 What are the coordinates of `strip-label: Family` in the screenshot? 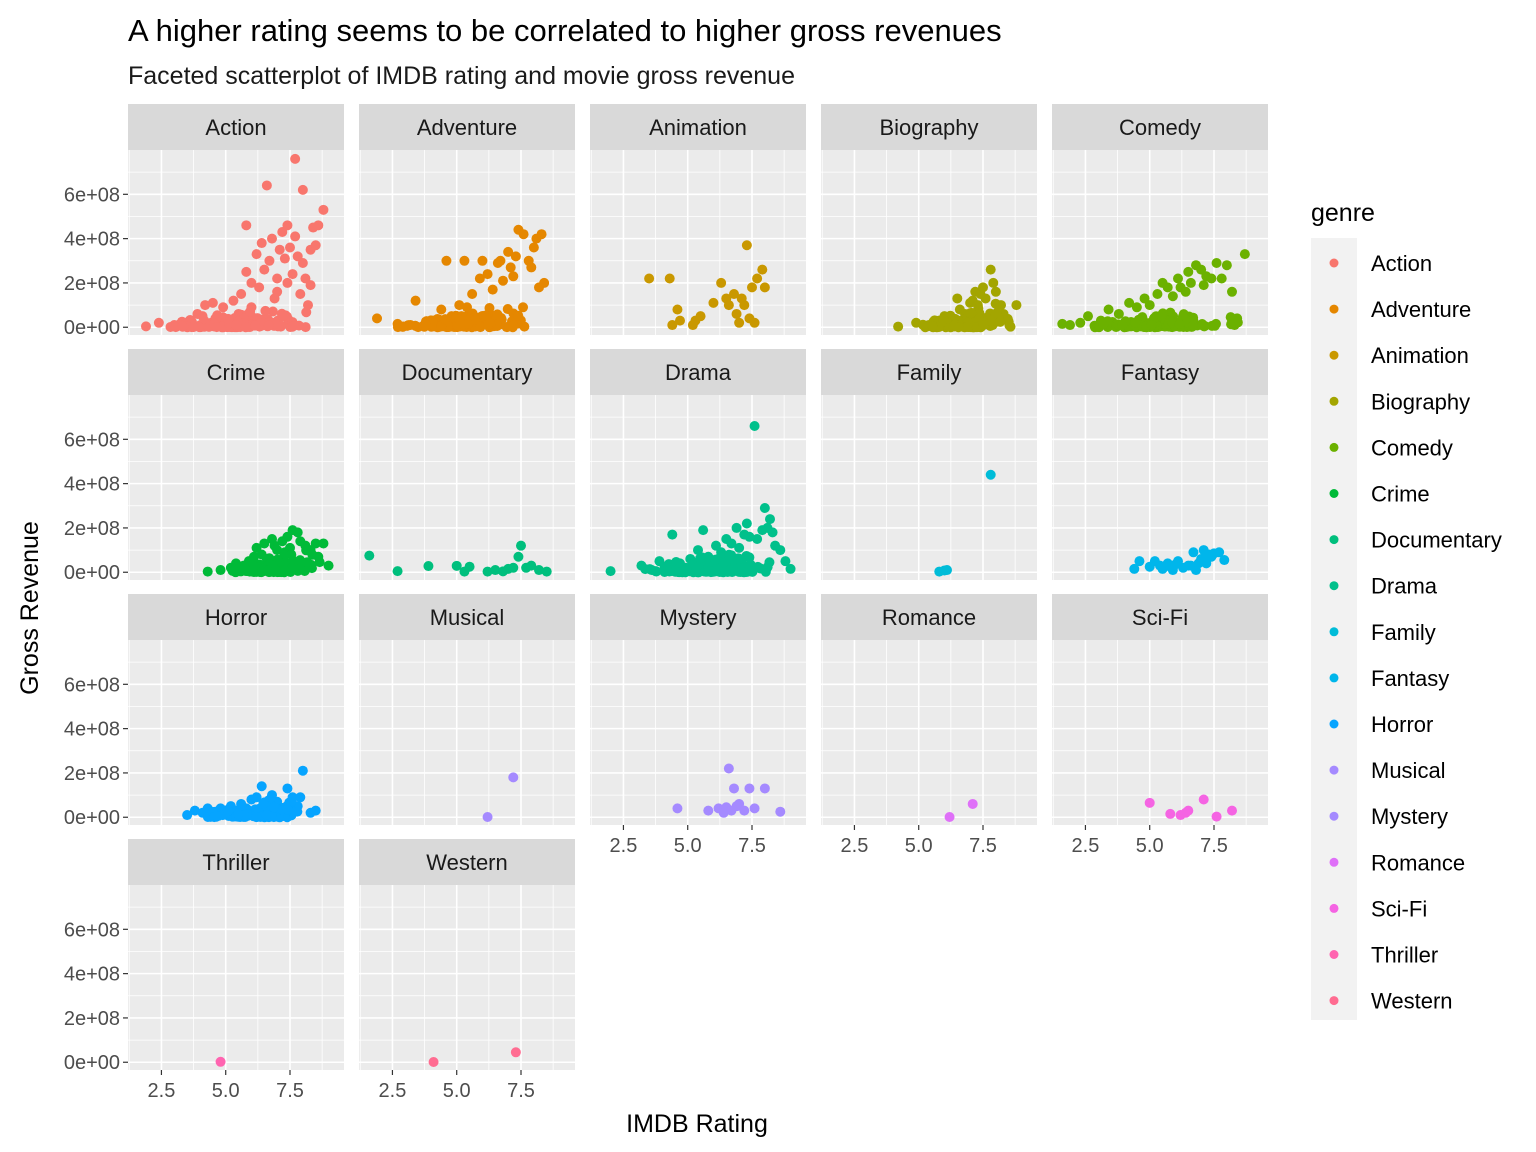 It's located at (929, 372).